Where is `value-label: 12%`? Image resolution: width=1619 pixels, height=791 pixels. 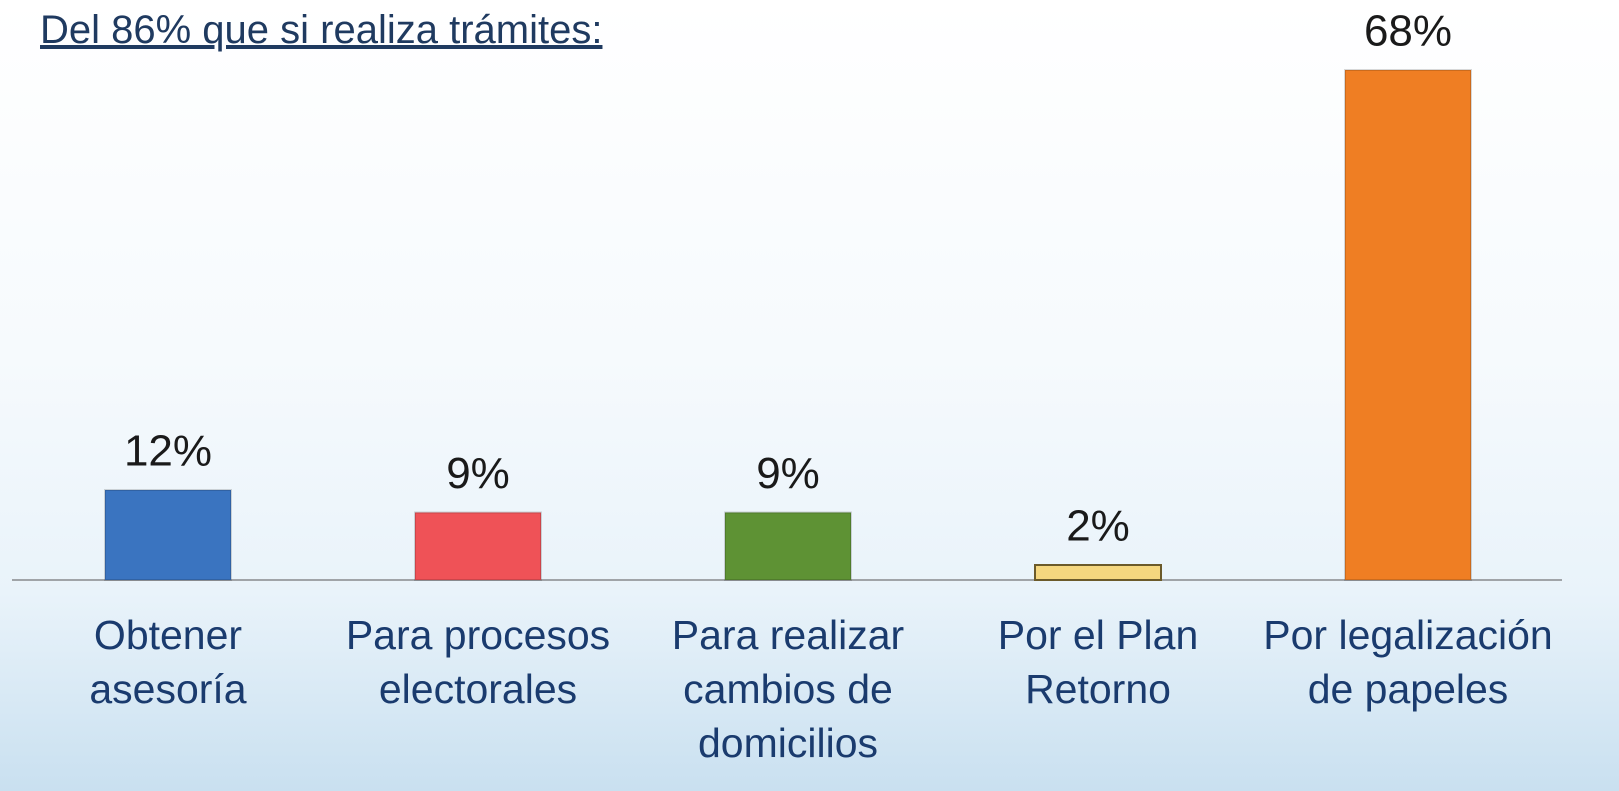
value-label: 12% is located at coordinates (168, 451).